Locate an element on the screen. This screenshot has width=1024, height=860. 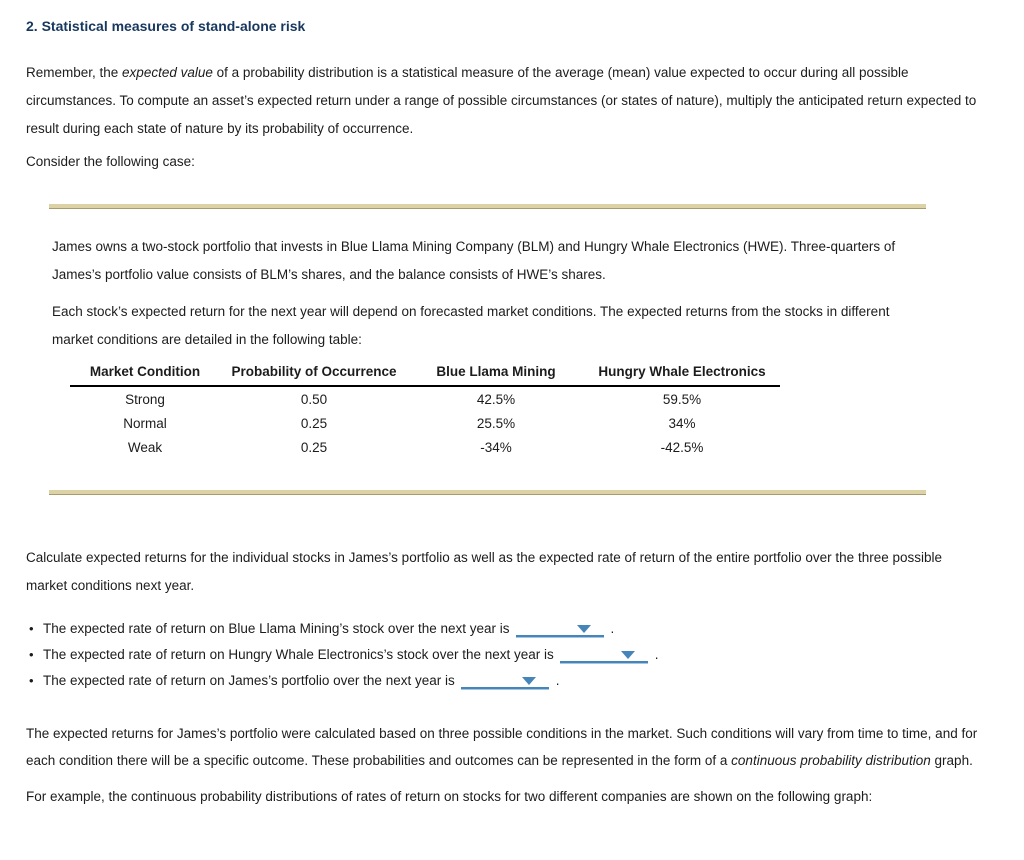
col-header-hwe: Hungry Whale Electronics is located at coordinates (682, 374).